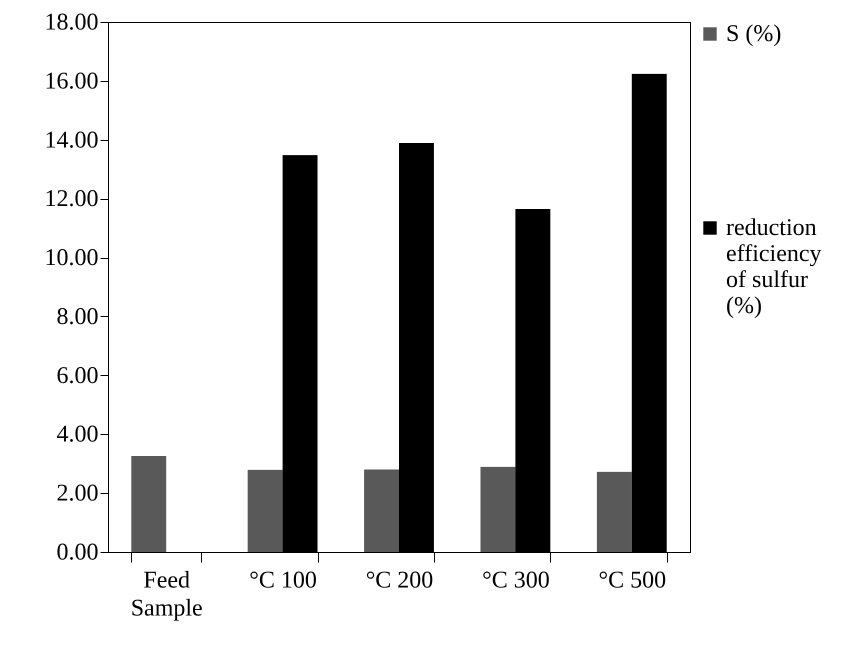 This screenshot has width=865, height=648. I want to click on x-tick-label: °C 300, so click(516, 581).